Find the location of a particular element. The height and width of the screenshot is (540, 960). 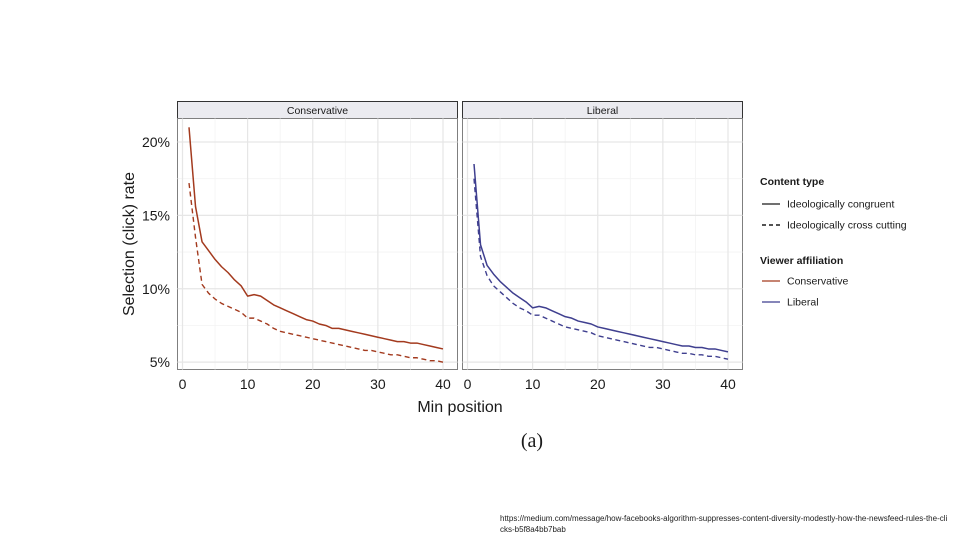

x-axis-ticks: 0 10 20 30 40 0 10 20 30 40 is located at coordinates (457, 384).